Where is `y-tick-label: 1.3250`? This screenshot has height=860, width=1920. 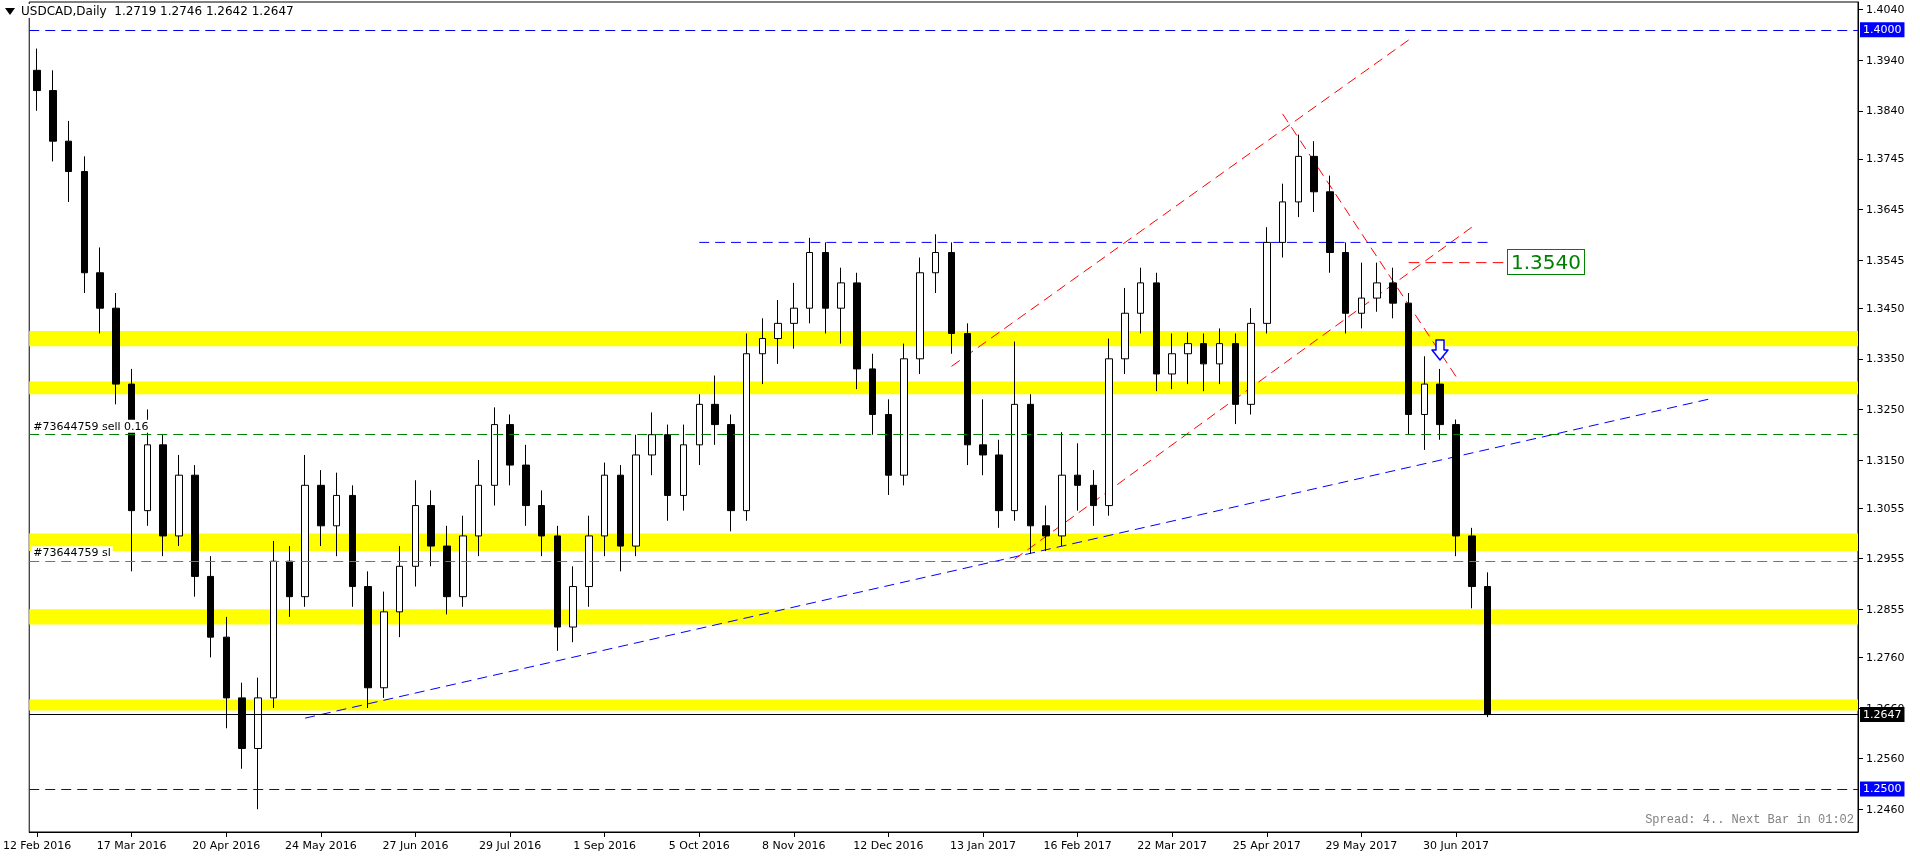
y-tick-label: 1.3250 is located at coordinates (1885, 409).